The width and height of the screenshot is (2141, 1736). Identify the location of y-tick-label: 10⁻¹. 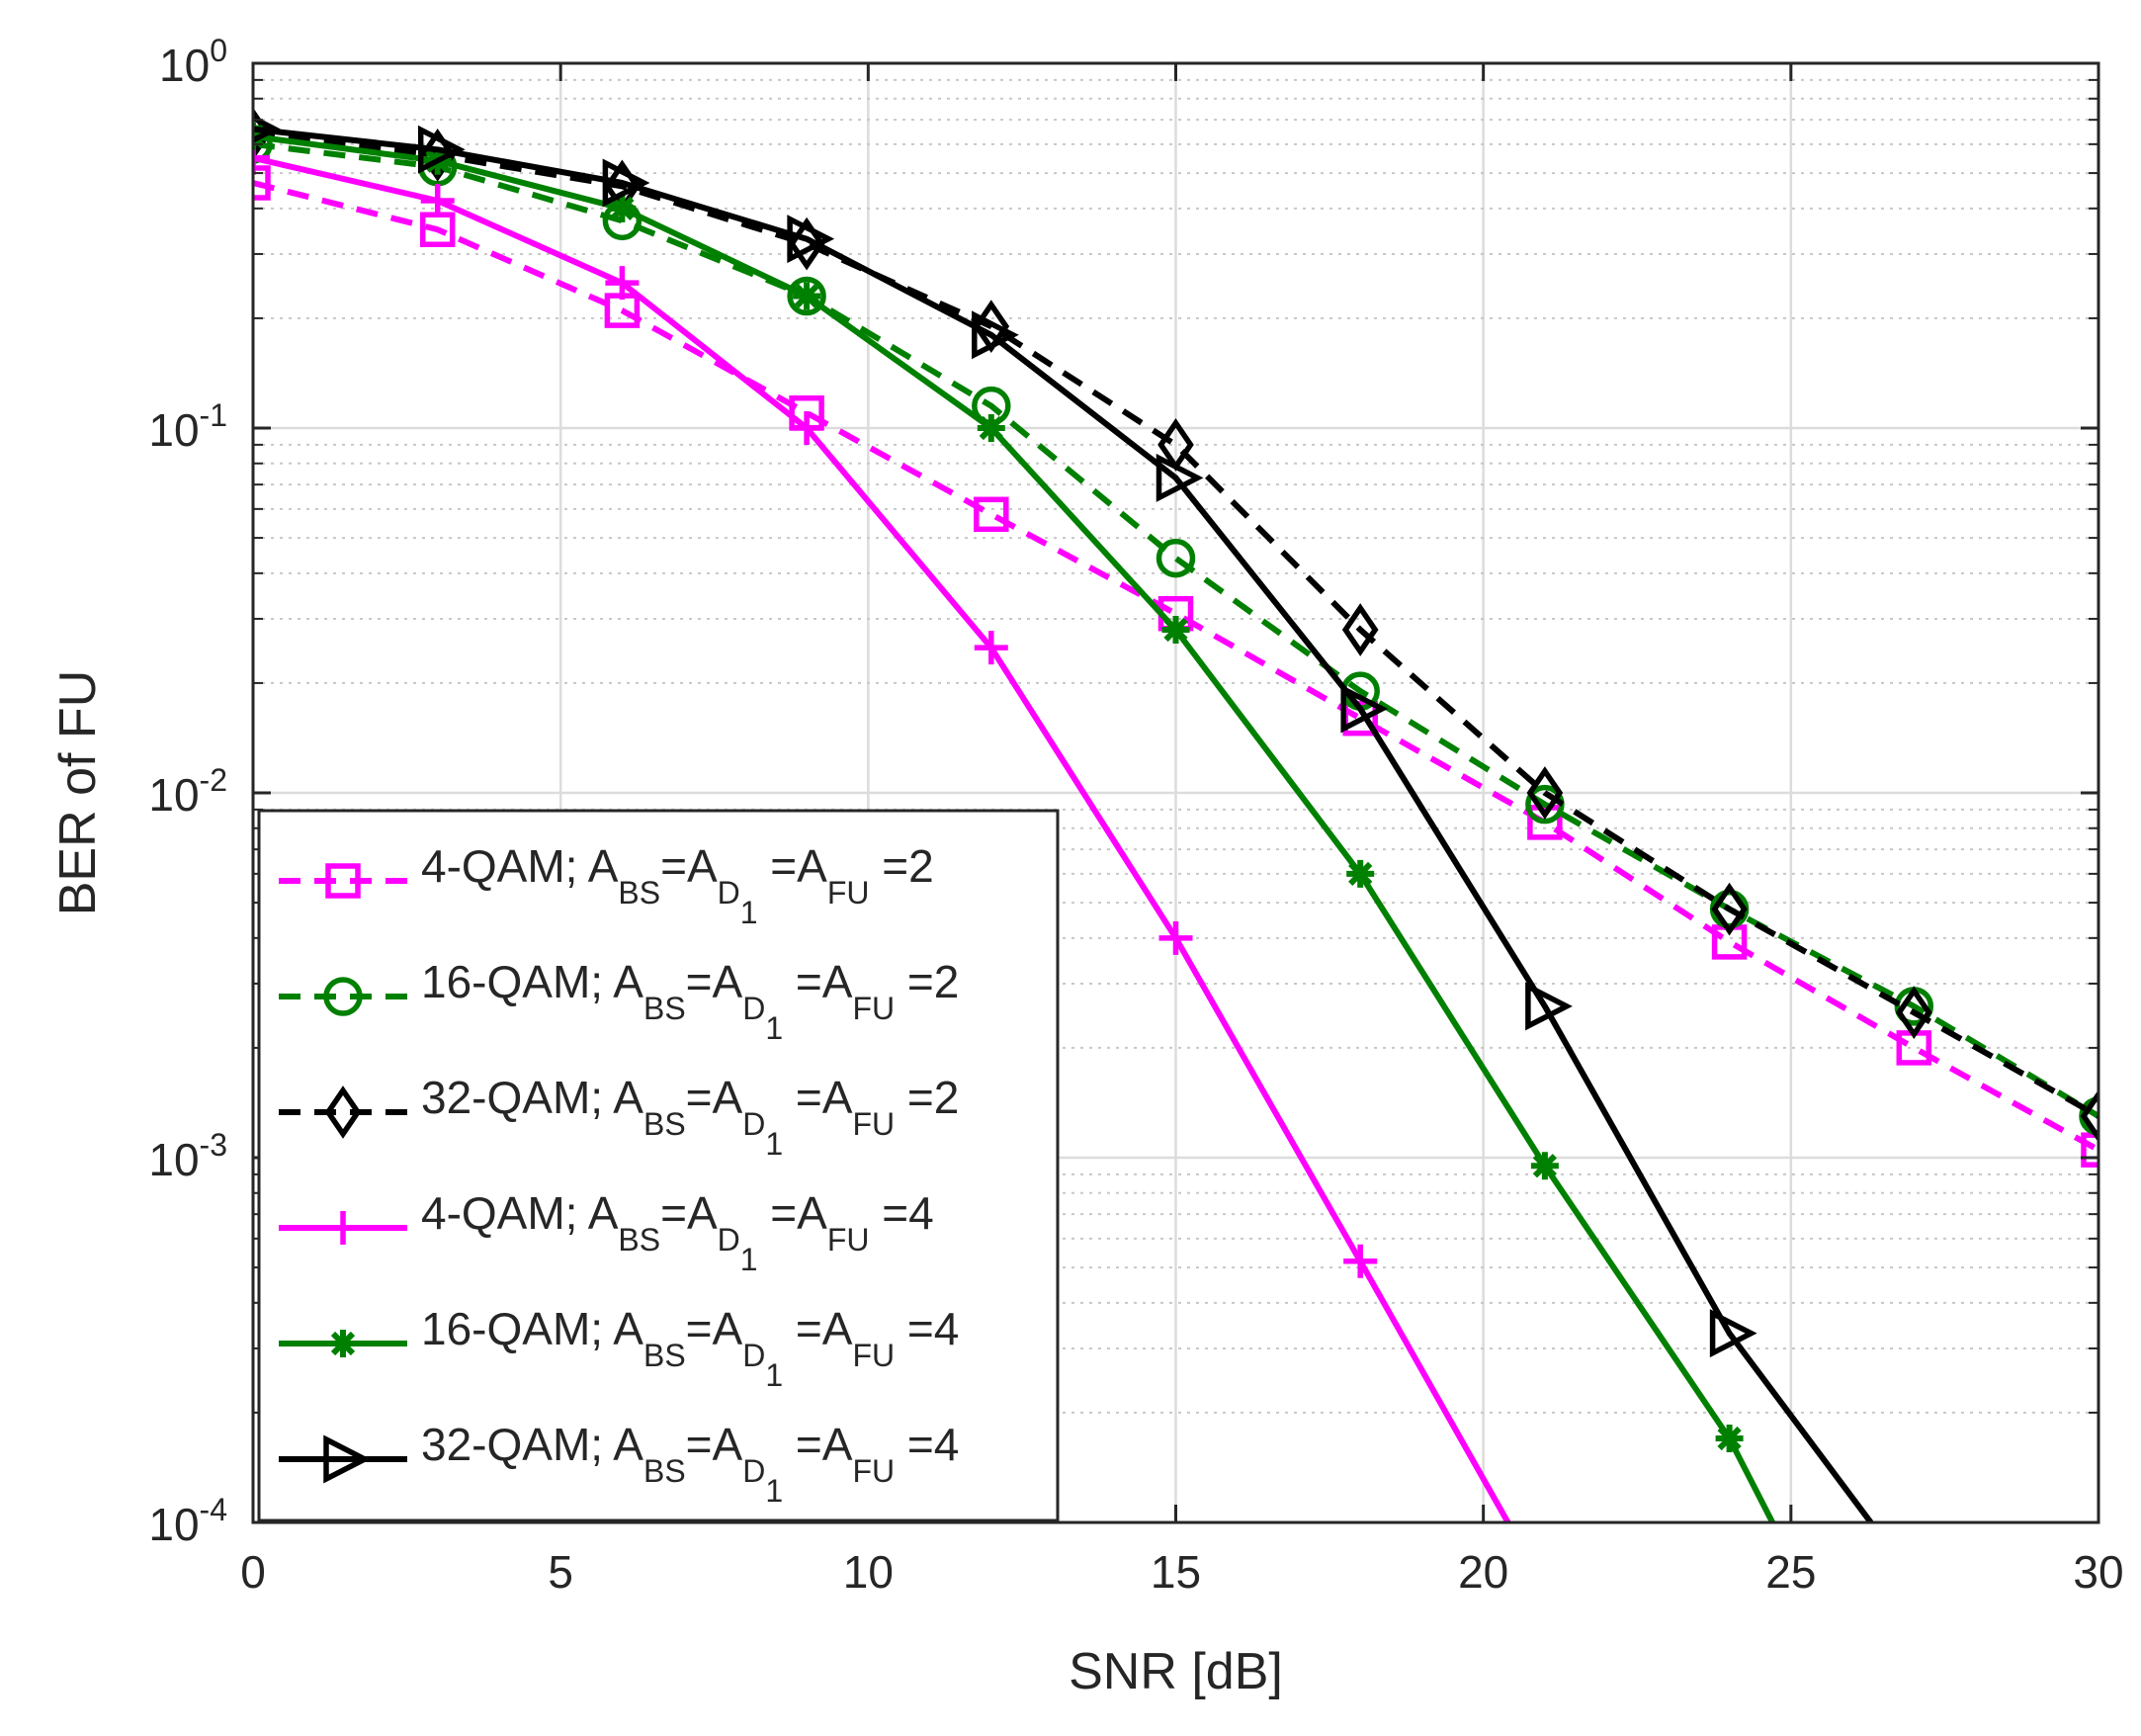
(187, 426).